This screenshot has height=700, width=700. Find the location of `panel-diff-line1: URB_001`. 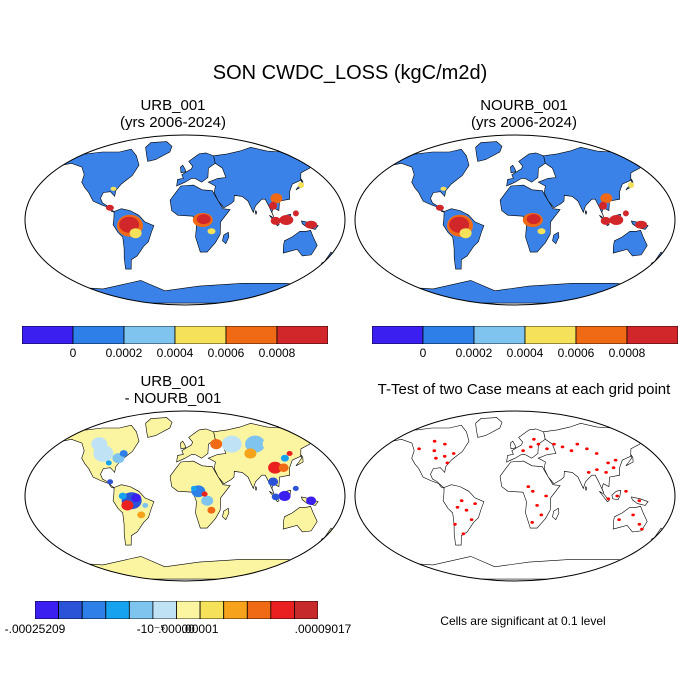

panel-diff-line1: URB_001 is located at coordinates (173, 381).